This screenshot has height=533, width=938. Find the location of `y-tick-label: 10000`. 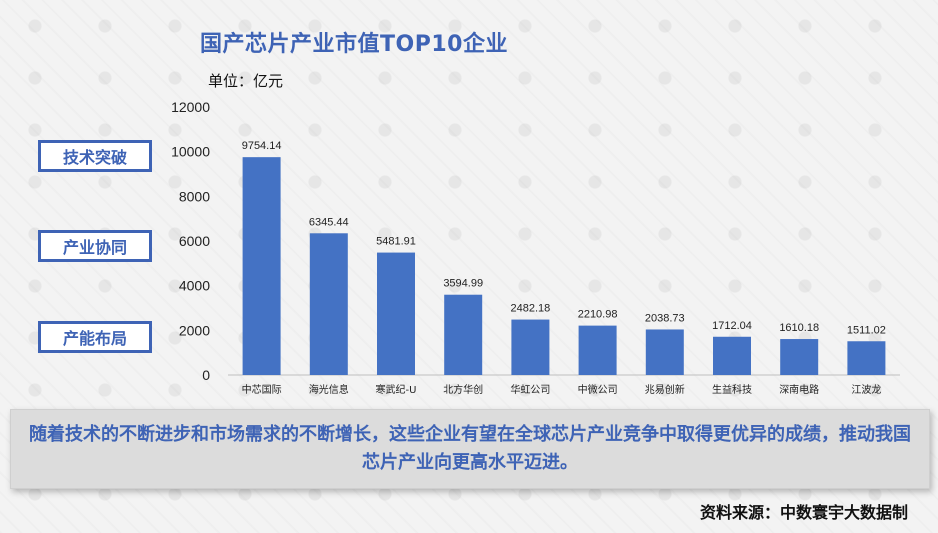

y-tick-label: 10000 is located at coordinates (190, 152).